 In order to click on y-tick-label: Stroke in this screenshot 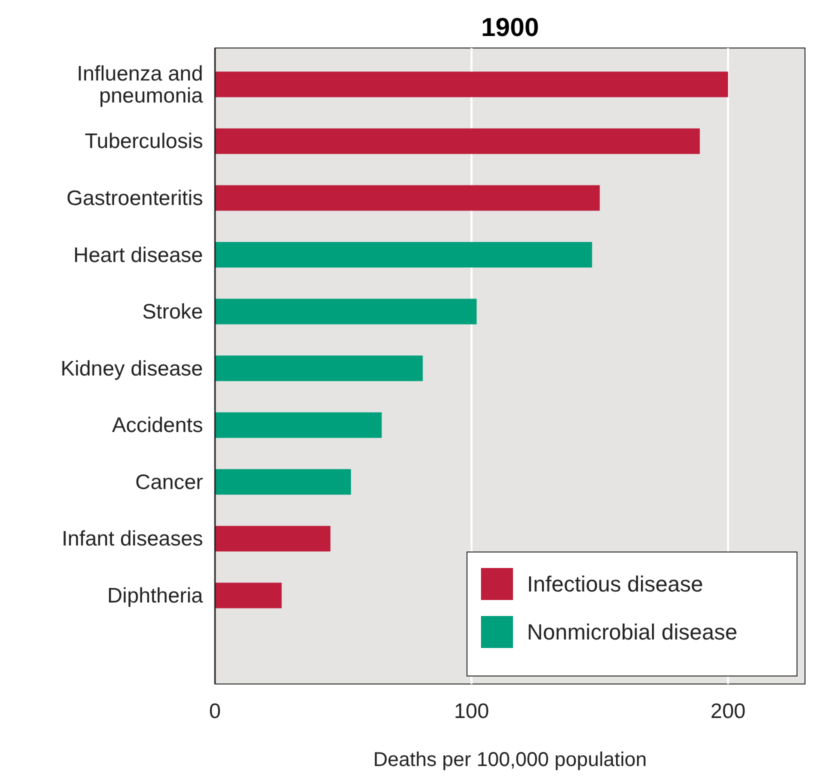, I will do `click(172, 312)`.